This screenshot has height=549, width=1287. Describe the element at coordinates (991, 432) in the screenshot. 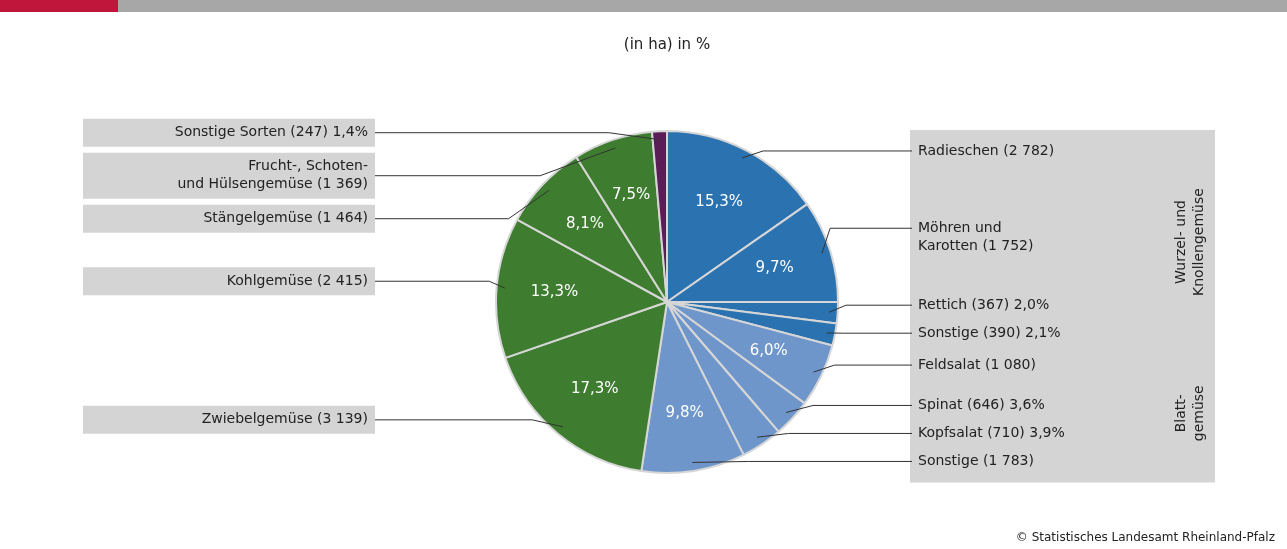

I see `slice-label: Kopfsalat (710) 3,9%` at that location.